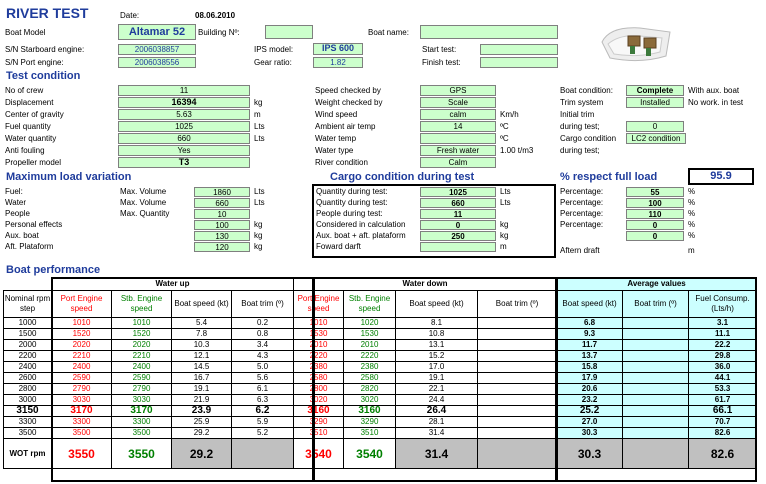 This screenshot has width=766, height=484. What do you see at coordinates (184, 126) in the screenshot?
I see `test-left-value: 1025` at bounding box center [184, 126].